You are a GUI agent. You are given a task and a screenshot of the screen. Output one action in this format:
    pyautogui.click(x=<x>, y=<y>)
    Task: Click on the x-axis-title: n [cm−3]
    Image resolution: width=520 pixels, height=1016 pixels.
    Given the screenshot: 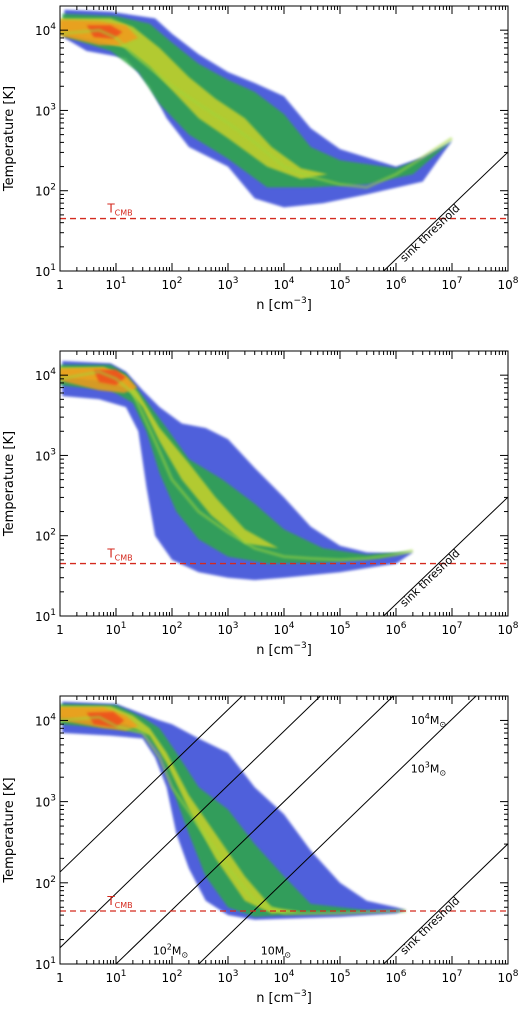 What is the action you would take?
    pyautogui.click(x=284, y=997)
    